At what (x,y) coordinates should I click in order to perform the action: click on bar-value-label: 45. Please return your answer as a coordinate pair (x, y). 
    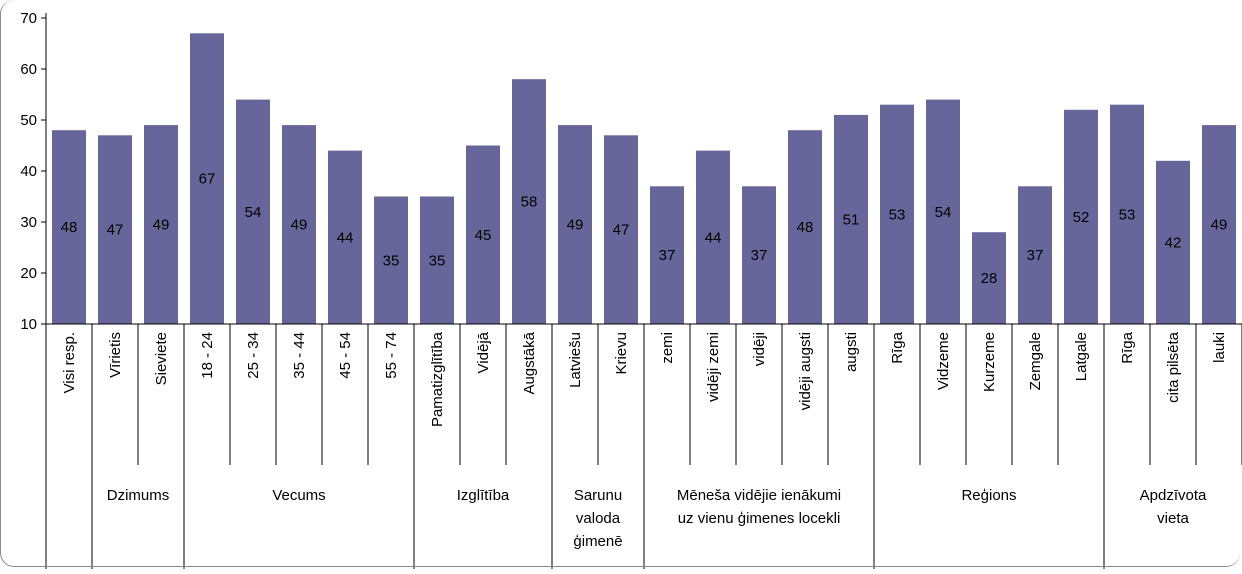
    Looking at the image, I should click on (483, 235).